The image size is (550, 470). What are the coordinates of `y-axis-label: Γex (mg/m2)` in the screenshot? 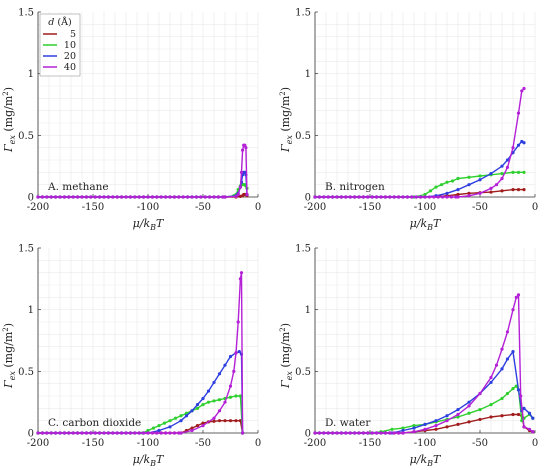 It's located at (286, 120).